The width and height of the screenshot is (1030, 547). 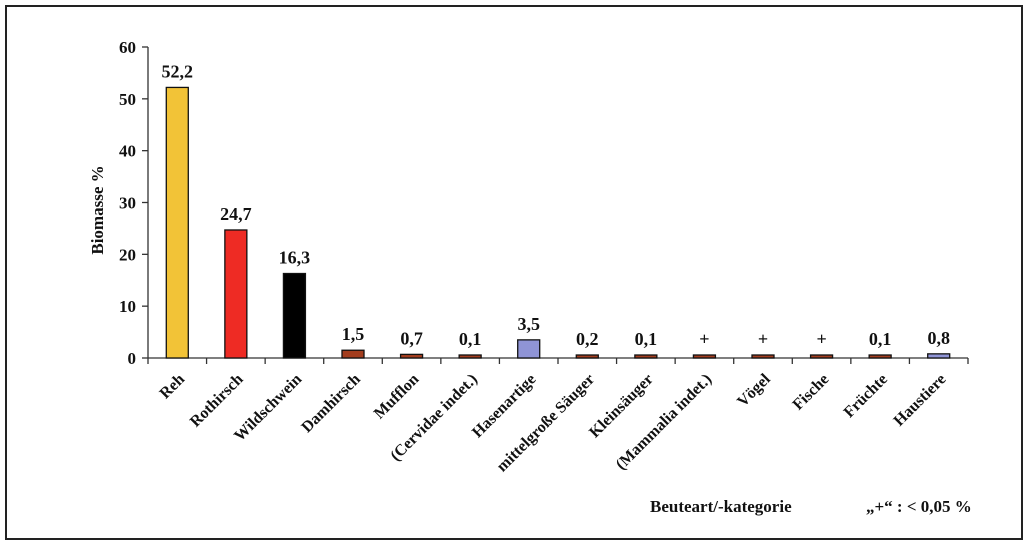 I want to click on plus-note: „+“ : < 0,05 %, so click(x=919, y=506).